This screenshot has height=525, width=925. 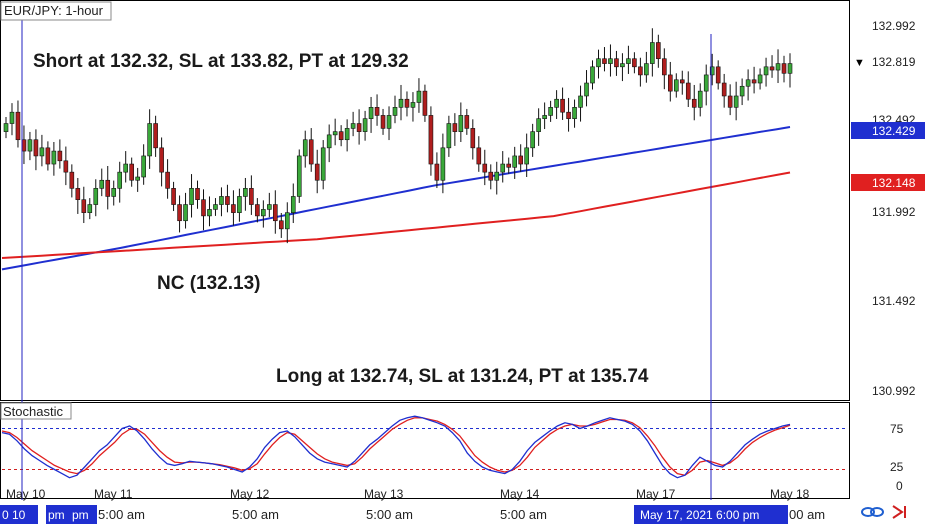 I want to click on stoch-k-line, so click(x=396, y=447).